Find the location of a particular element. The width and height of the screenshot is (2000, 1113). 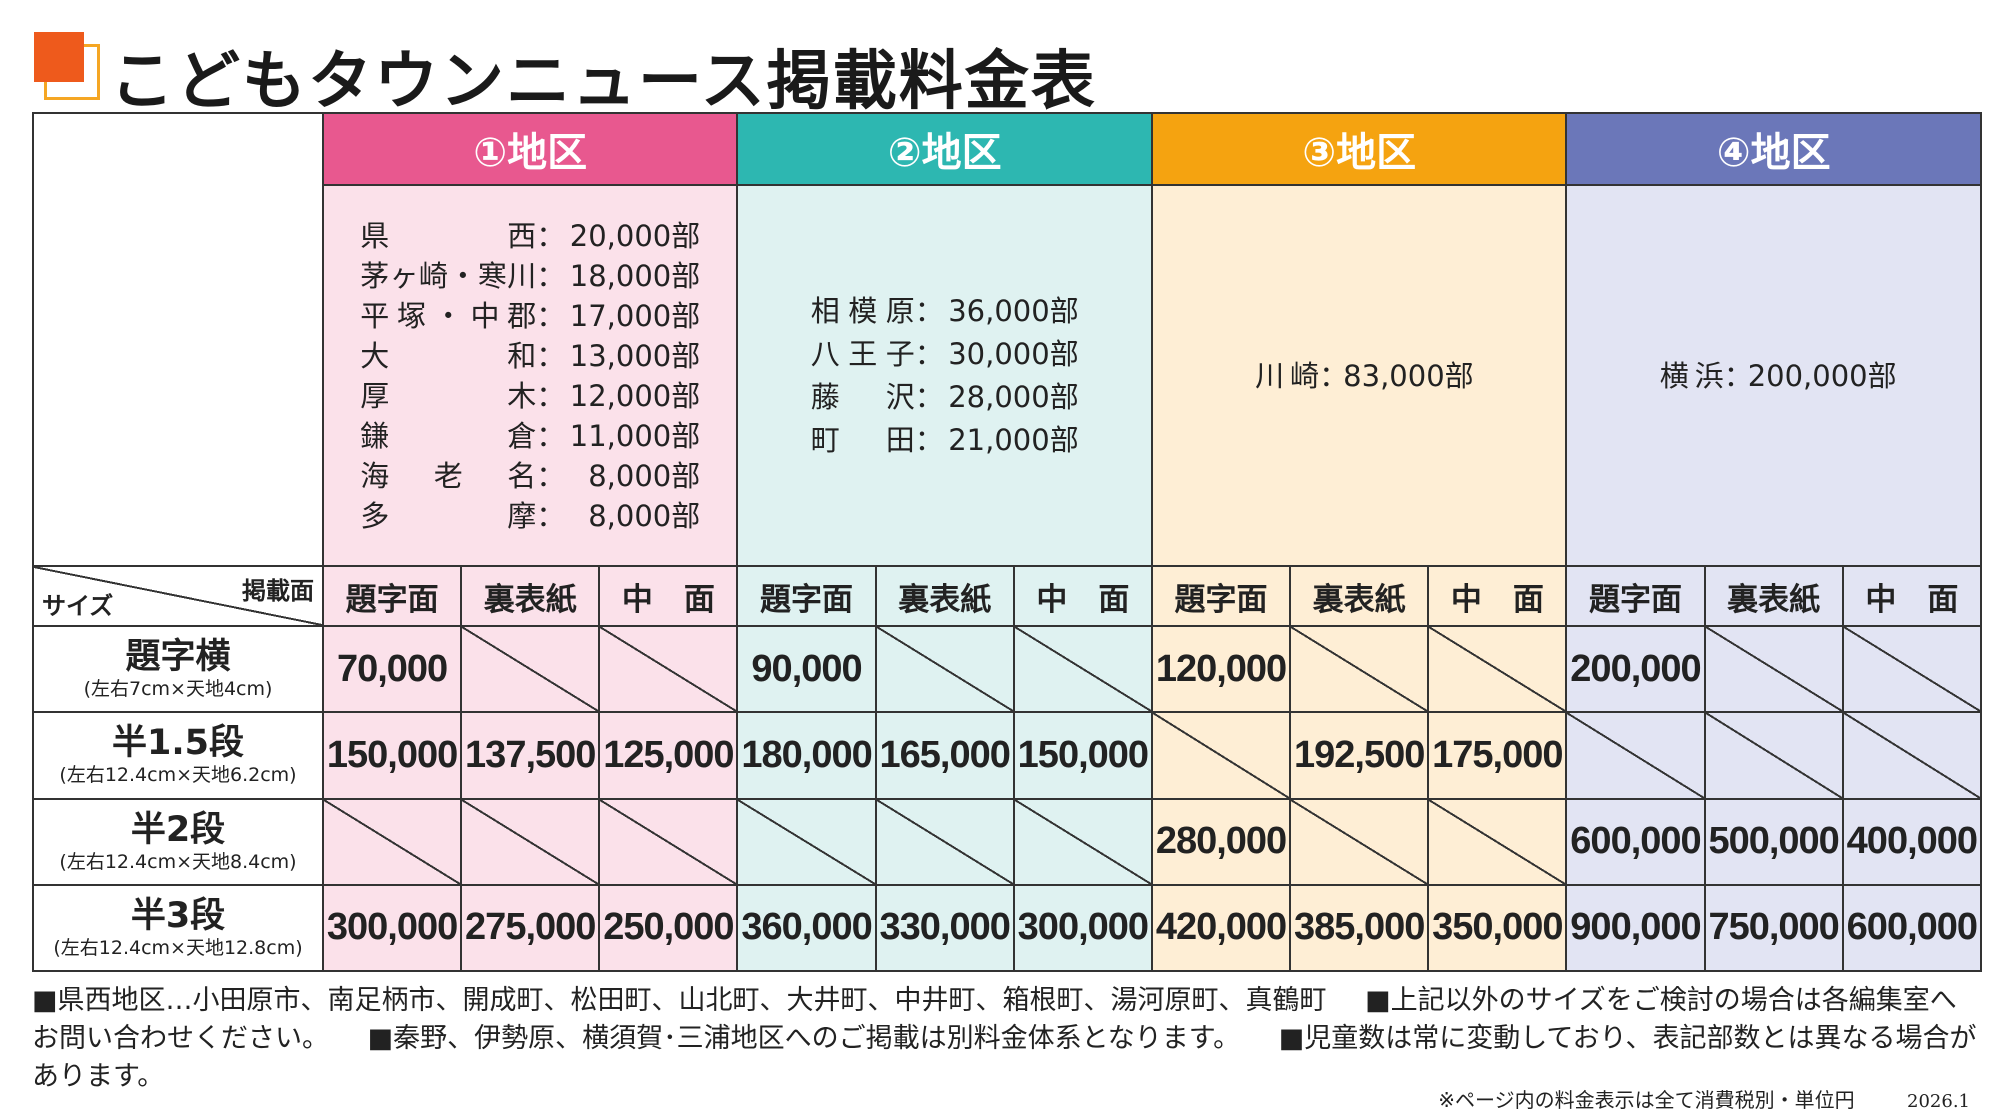

circulation-amount: 12,000部 is located at coordinates (635, 395).